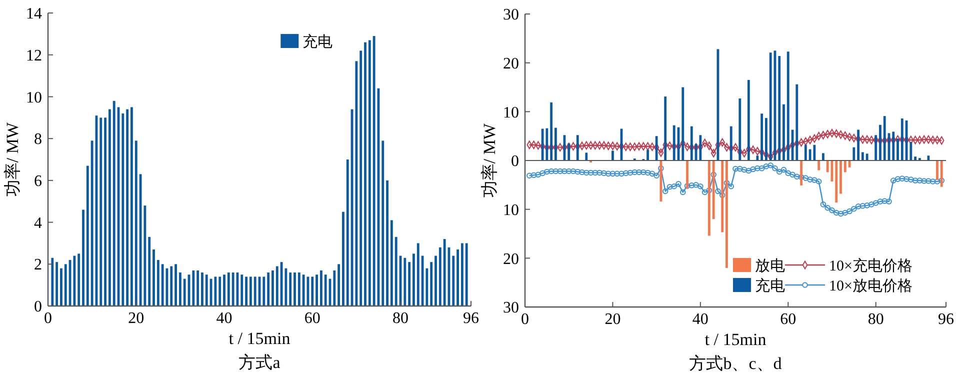  Describe the element at coordinates (38, 139) in the screenshot. I see `y-tick-label: 8` at that location.